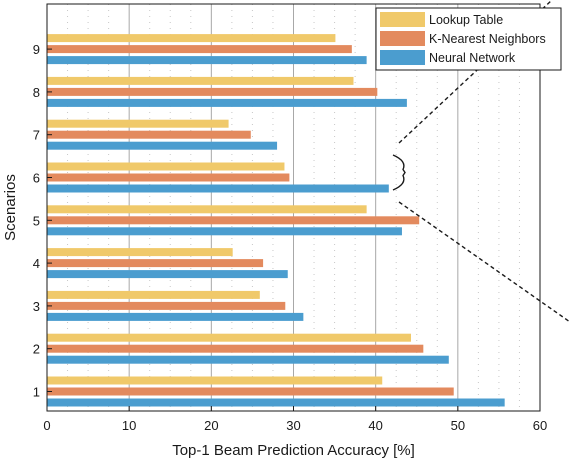 The width and height of the screenshot is (570, 475). I want to click on x-tick-label: 50, so click(458, 425).